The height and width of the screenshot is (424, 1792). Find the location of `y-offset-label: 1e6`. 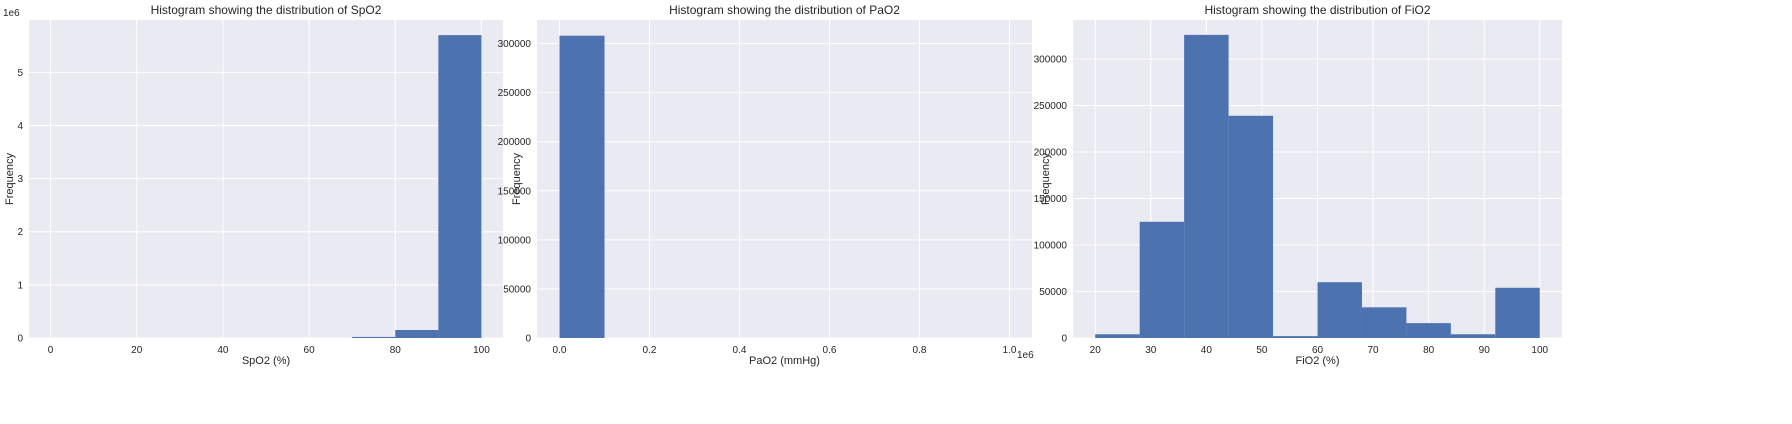

y-offset-label: 1e6 is located at coordinates (11, 13).